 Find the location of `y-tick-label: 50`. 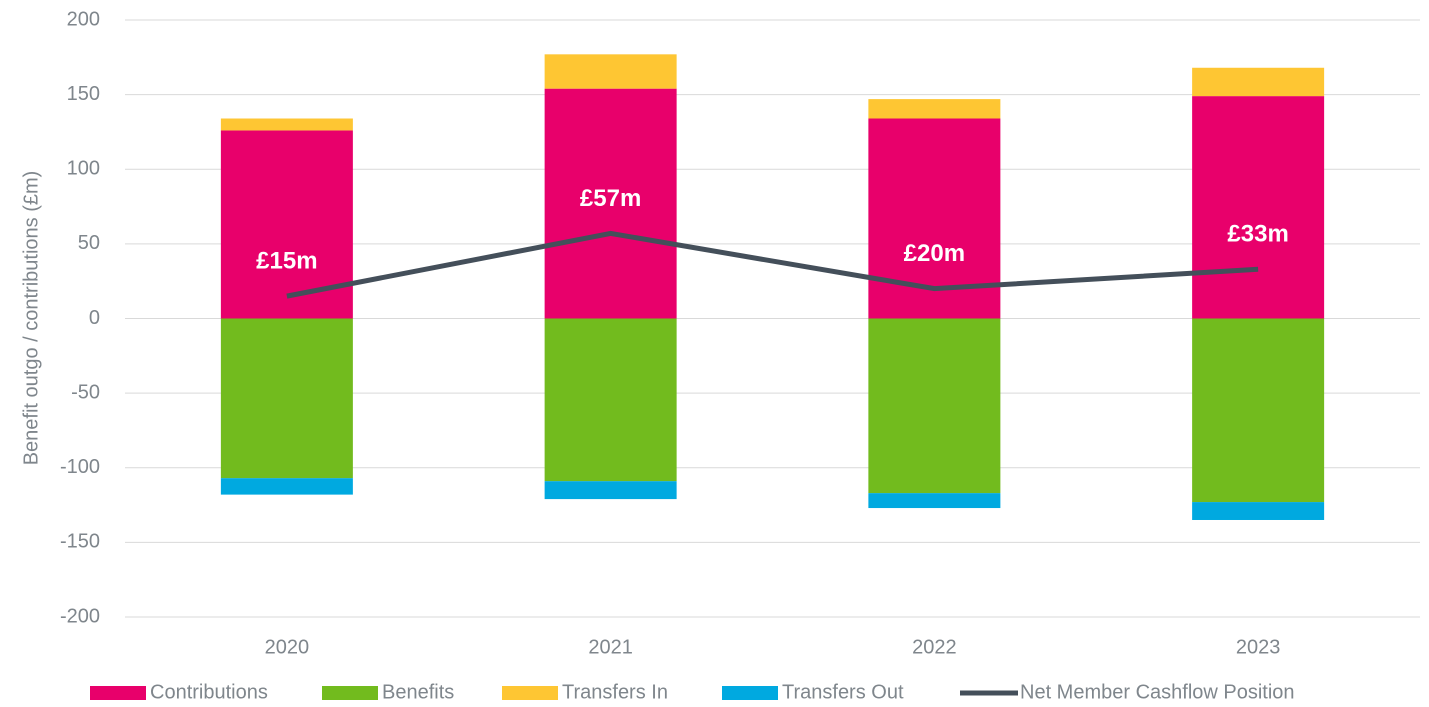

y-tick-label: 50 is located at coordinates (89, 243).